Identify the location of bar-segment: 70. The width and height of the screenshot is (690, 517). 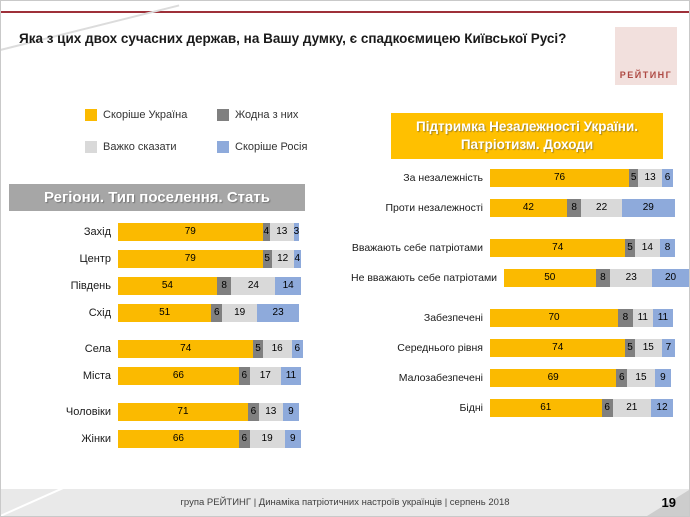
(554, 318).